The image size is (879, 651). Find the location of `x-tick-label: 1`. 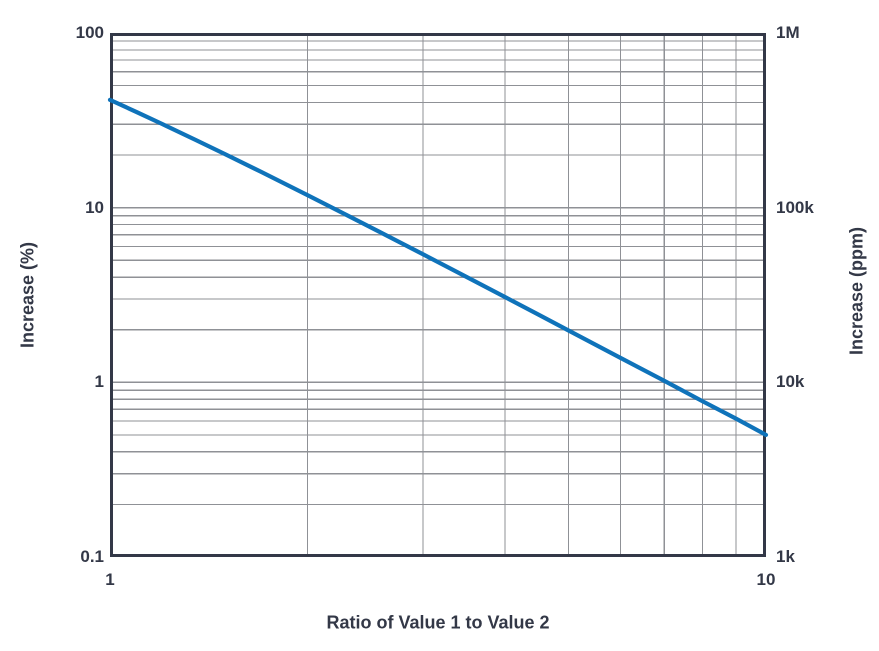

x-tick-label: 1 is located at coordinates (110, 579).